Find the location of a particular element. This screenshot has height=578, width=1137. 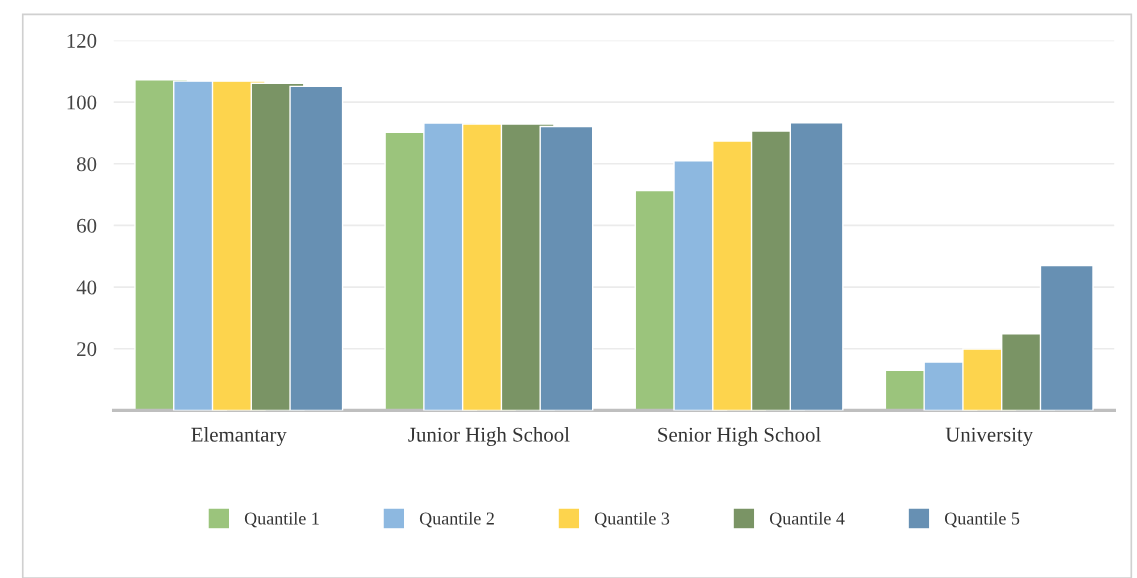

y-tick-label: 120 is located at coordinates (82, 40).